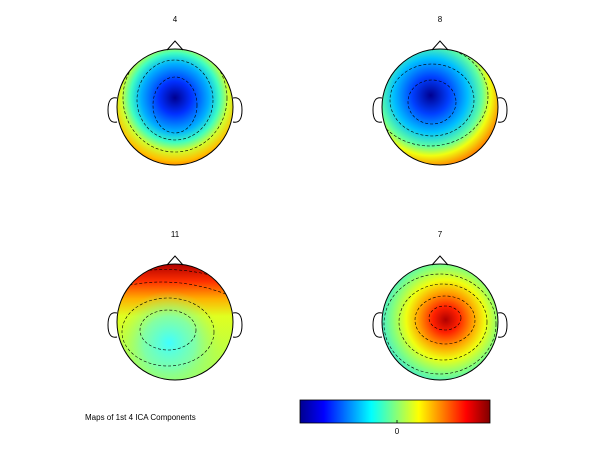 The height and width of the screenshot is (450, 600). I want to click on scalp-map: 7, so click(440, 305).